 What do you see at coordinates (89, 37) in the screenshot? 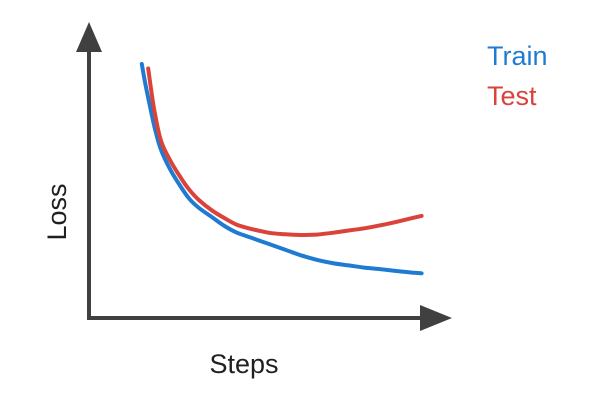
I see `y-axis-arrow-icon` at bounding box center [89, 37].